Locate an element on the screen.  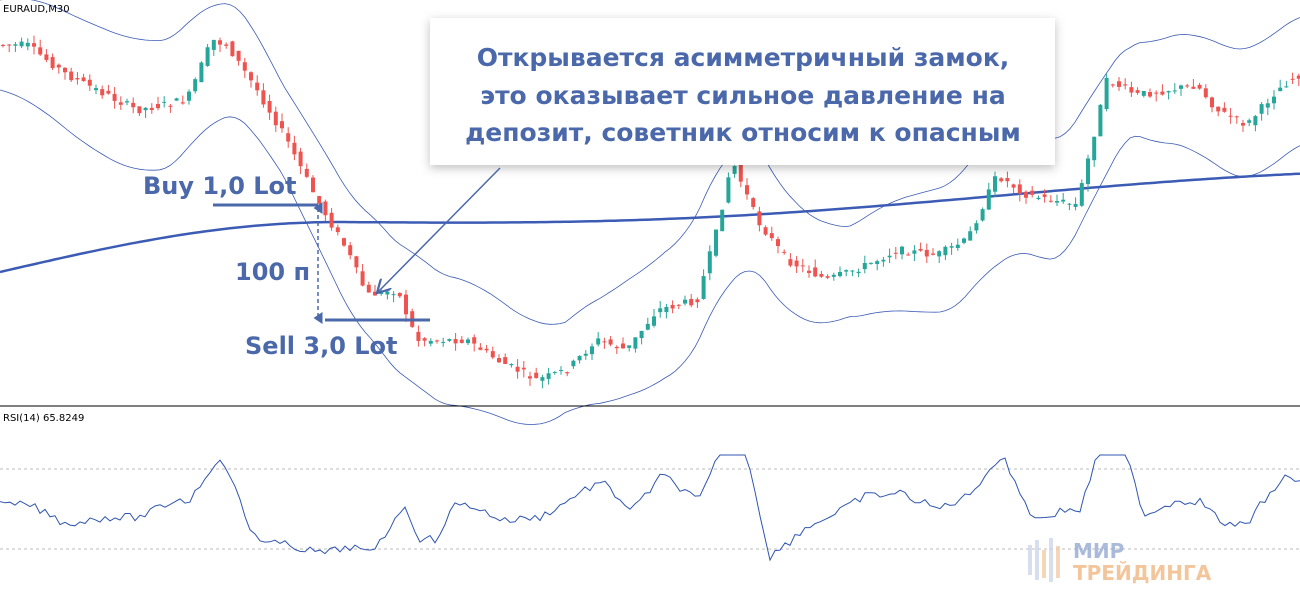
callout-line: это оказывает сильное давление на is located at coordinates (742, 95).